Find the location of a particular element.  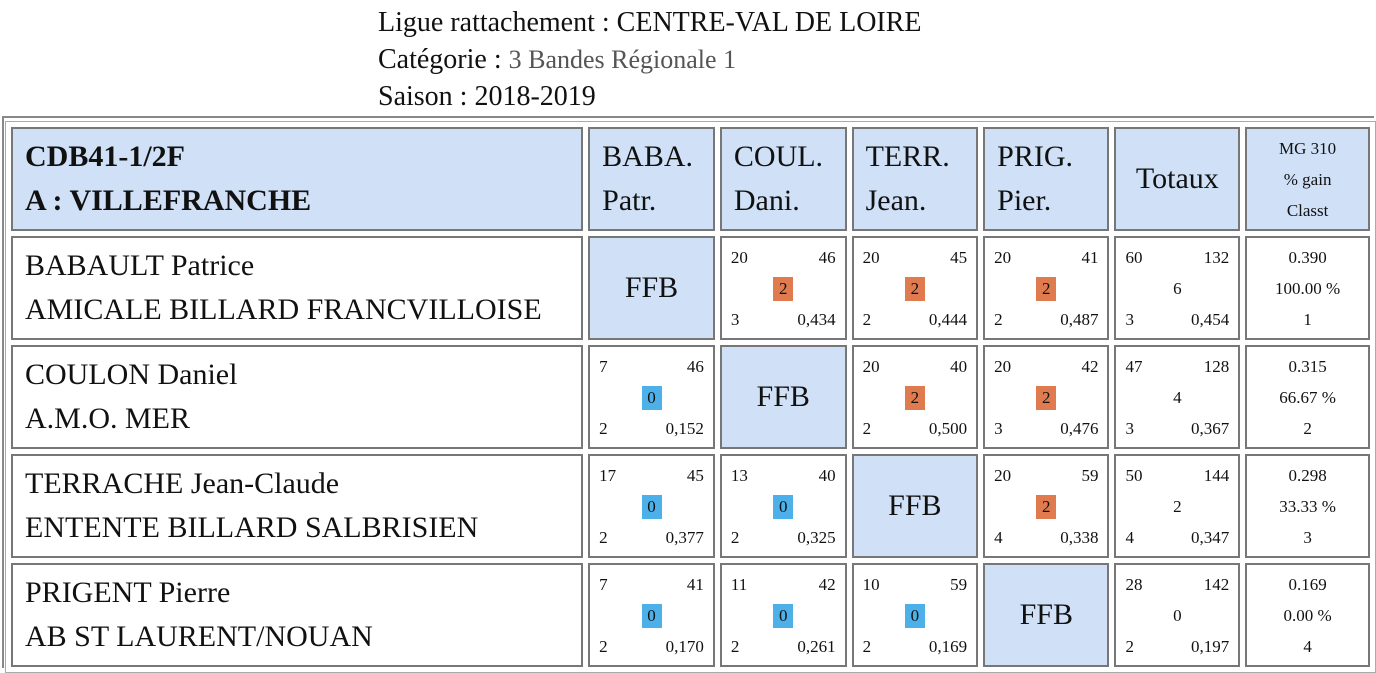

match-cell: 20 59 2 4 0,338 is located at coordinates (1046, 506).